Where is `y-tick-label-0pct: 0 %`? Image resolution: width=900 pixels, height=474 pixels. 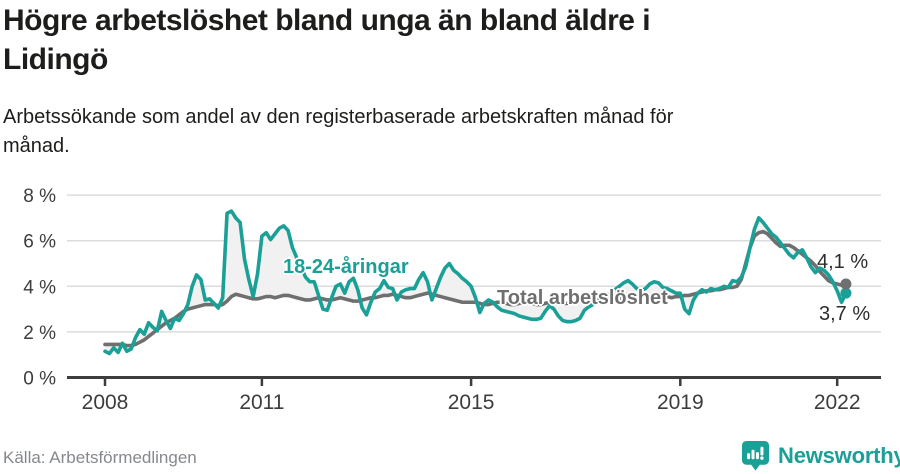
y-tick-label-0pct: 0 % is located at coordinates (39, 379).